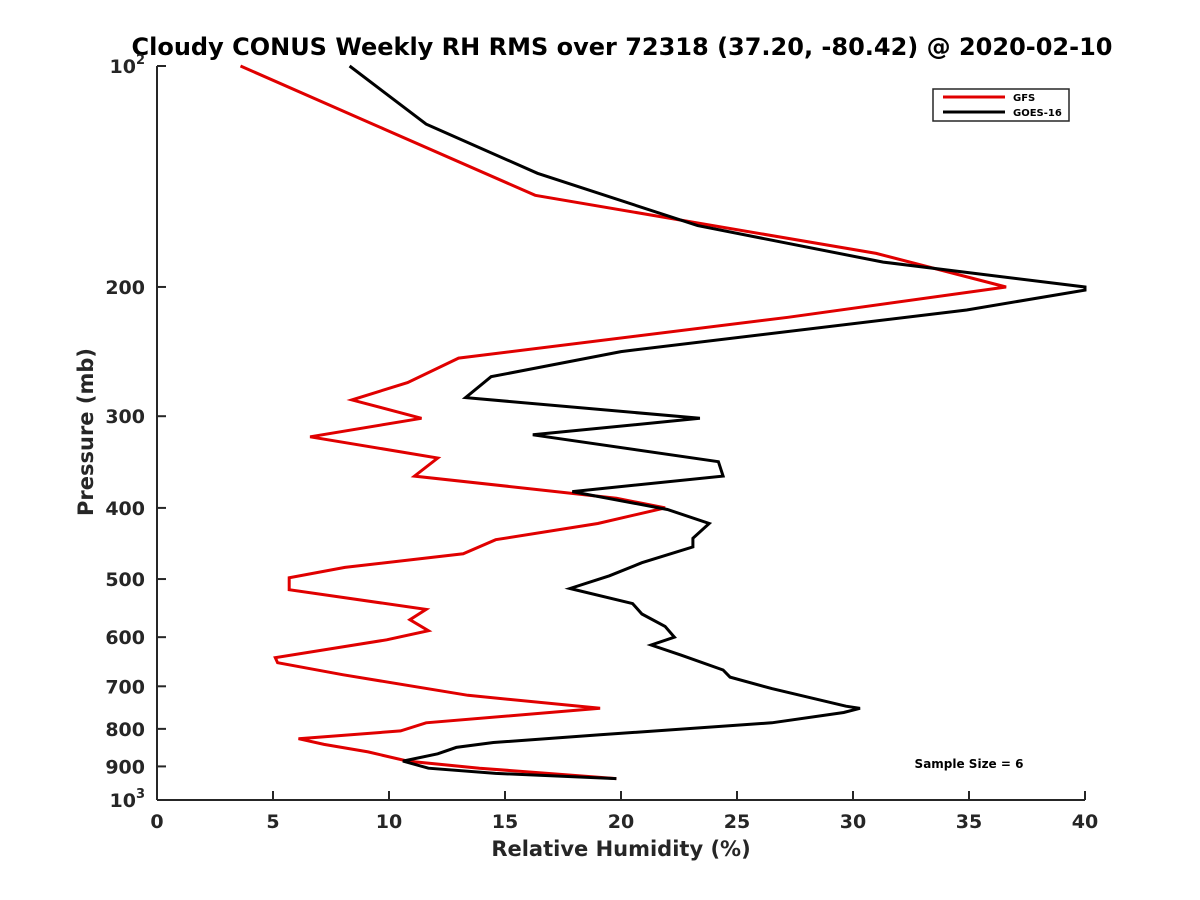  Describe the element at coordinates (125, 509) in the screenshot. I see `y-tick-label: 400` at that location.